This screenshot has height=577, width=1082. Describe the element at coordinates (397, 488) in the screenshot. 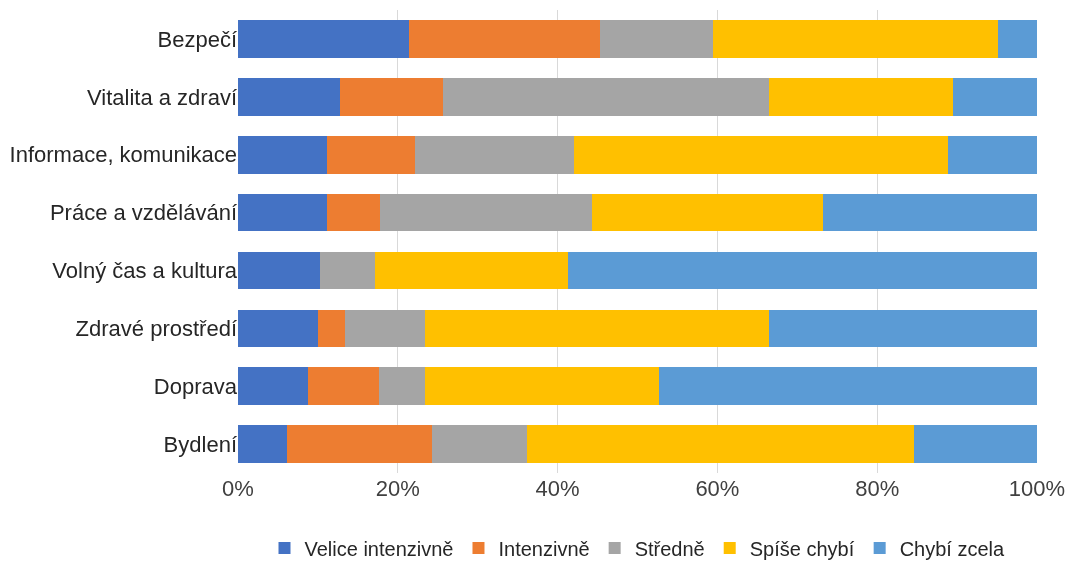

I see `x-tick-label: 20%` at that location.